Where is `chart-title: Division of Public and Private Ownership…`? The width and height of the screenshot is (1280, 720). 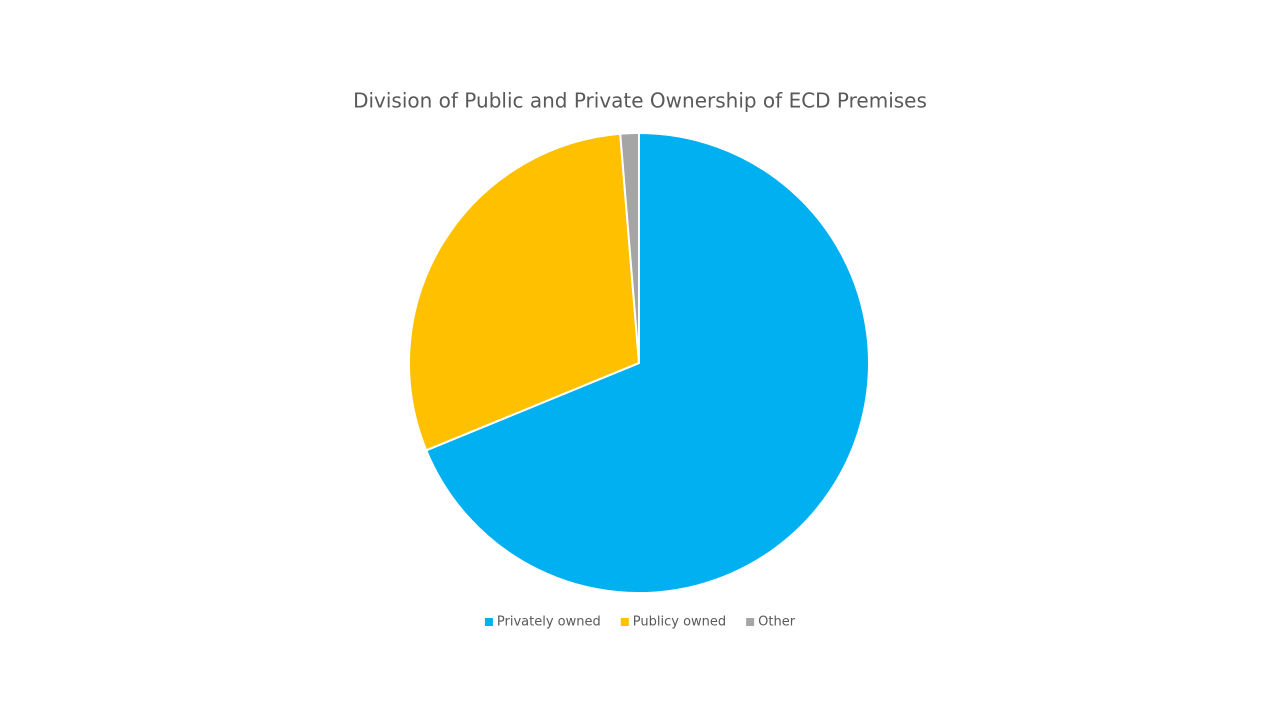 chart-title: Division of Public and Private Ownership… is located at coordinates (640, 101).